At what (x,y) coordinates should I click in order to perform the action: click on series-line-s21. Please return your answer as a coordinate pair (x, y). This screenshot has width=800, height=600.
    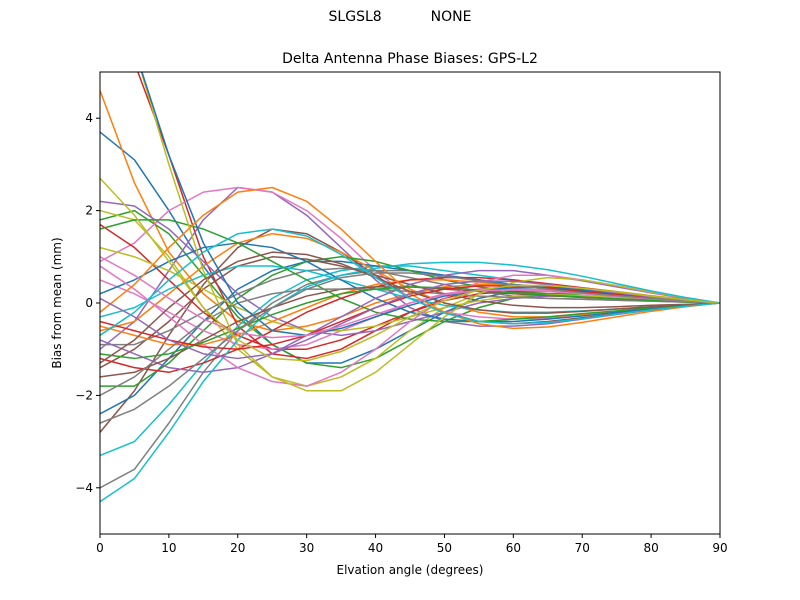
    Looking at the image, I should click on (410, 282).